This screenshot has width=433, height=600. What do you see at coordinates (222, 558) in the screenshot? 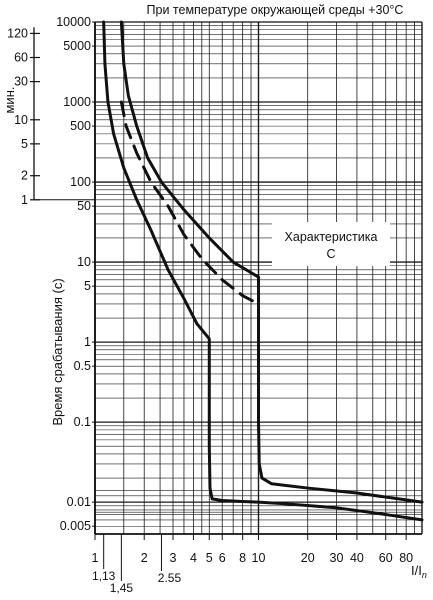
I see `x-tick-label: 6` at bounding box center [222, 558].